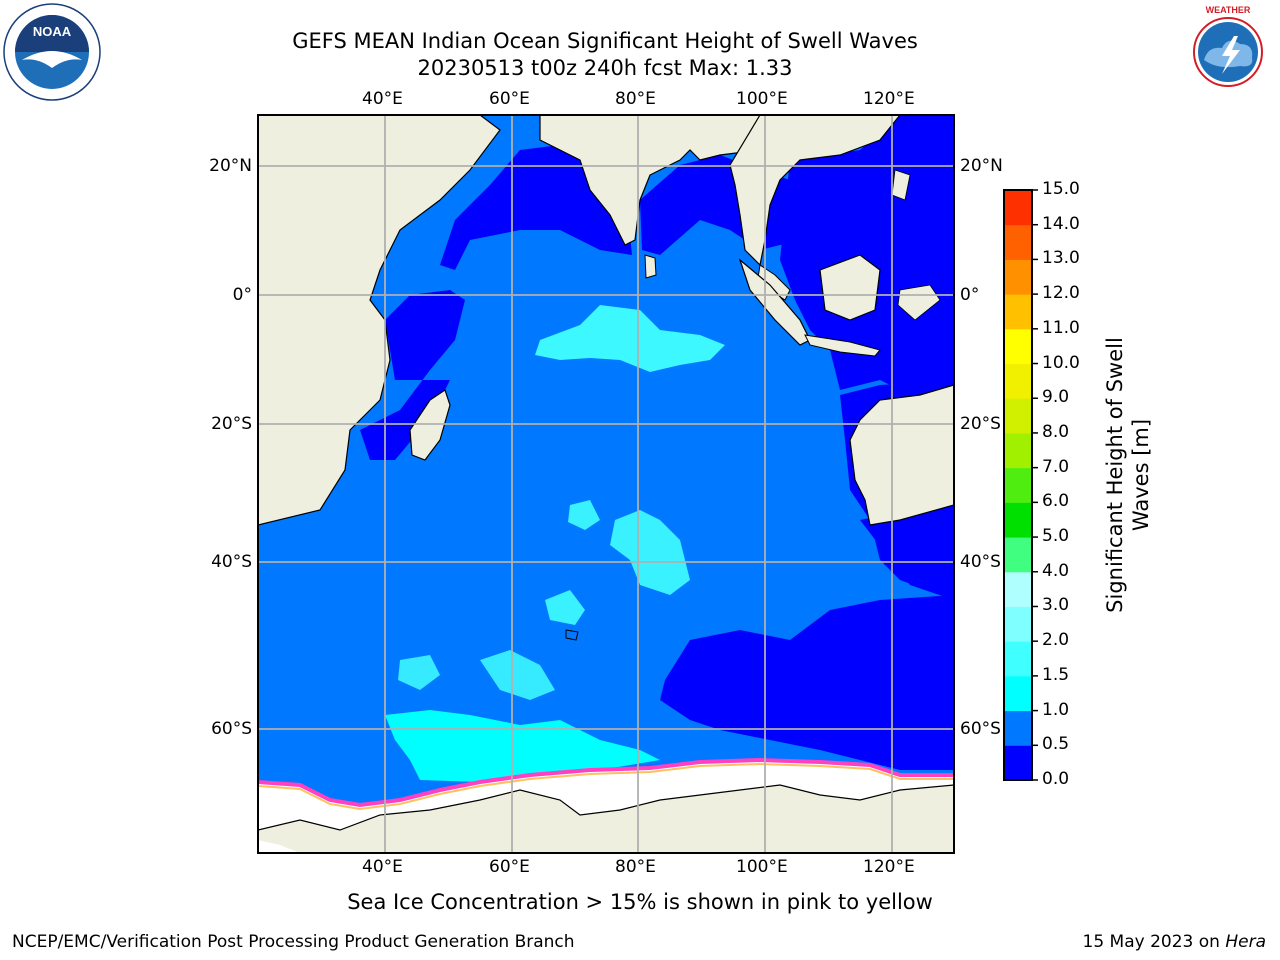 The image size is (1280, 960). I want to click on colorbar-tick-label: 1.0, so click(1056, 709).